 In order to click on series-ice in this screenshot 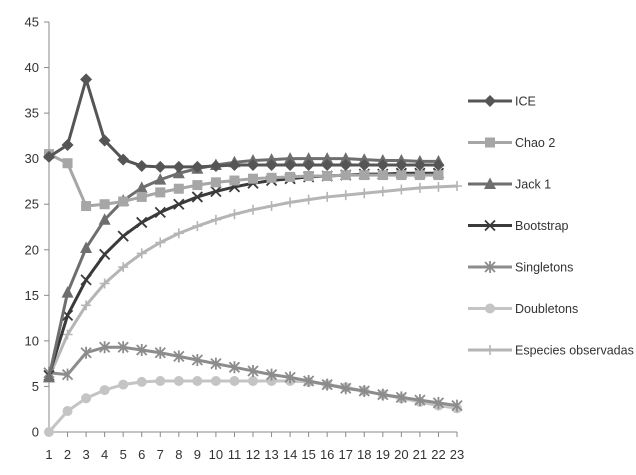, I will do `click(244, 123)`.